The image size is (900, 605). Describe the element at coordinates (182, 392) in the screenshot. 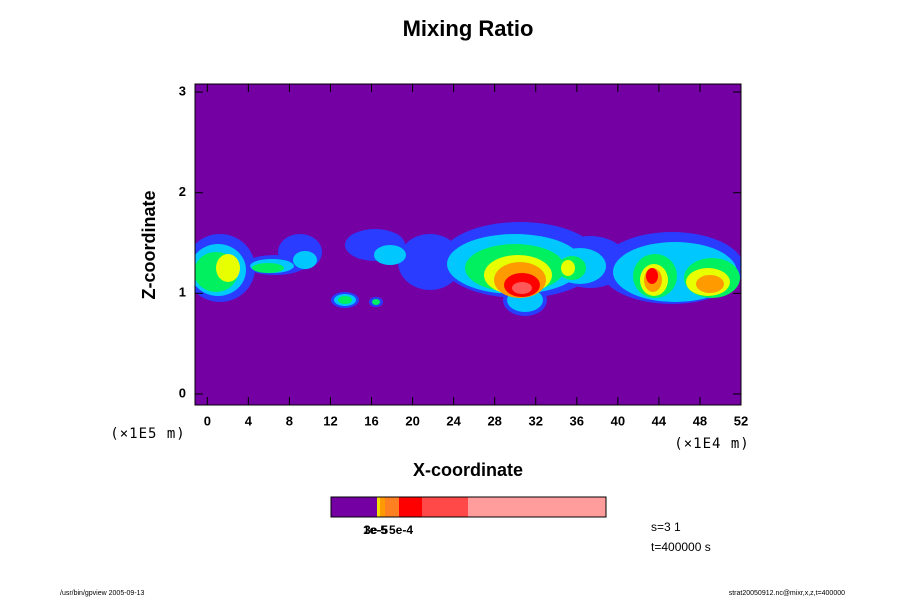

I see `y-tick-label: 0` at that location.